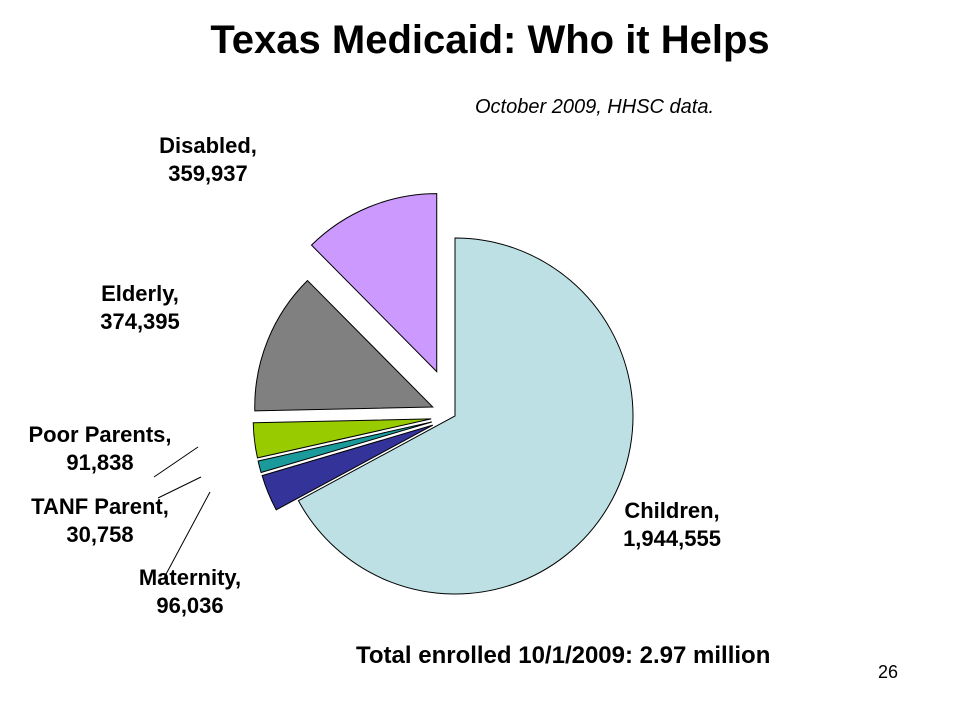 The width and height of the screenshot is (960, 720). I want to click on slice-label-tanf-parent: TANF Parent, 30,758, so click(100, 520).